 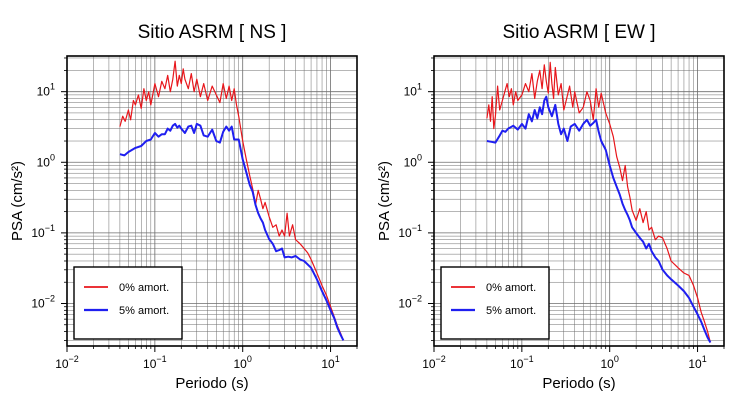 What do you see at coordinates (578, 32) in the screenshot?
I see `chart-title: Sitio ASRM [ EW ]` at bounding box center [578, 32].